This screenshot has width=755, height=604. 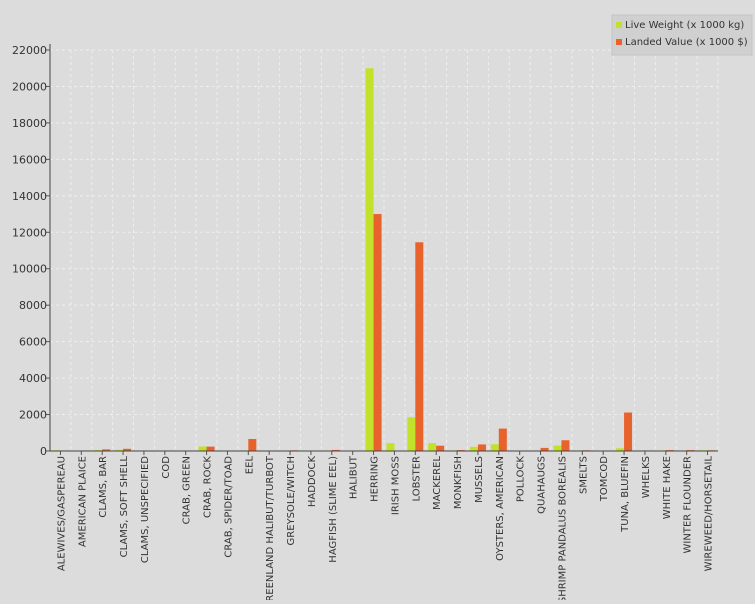 I want to click on x-tick-label: HADDOCK, so click(x=312, y=482).